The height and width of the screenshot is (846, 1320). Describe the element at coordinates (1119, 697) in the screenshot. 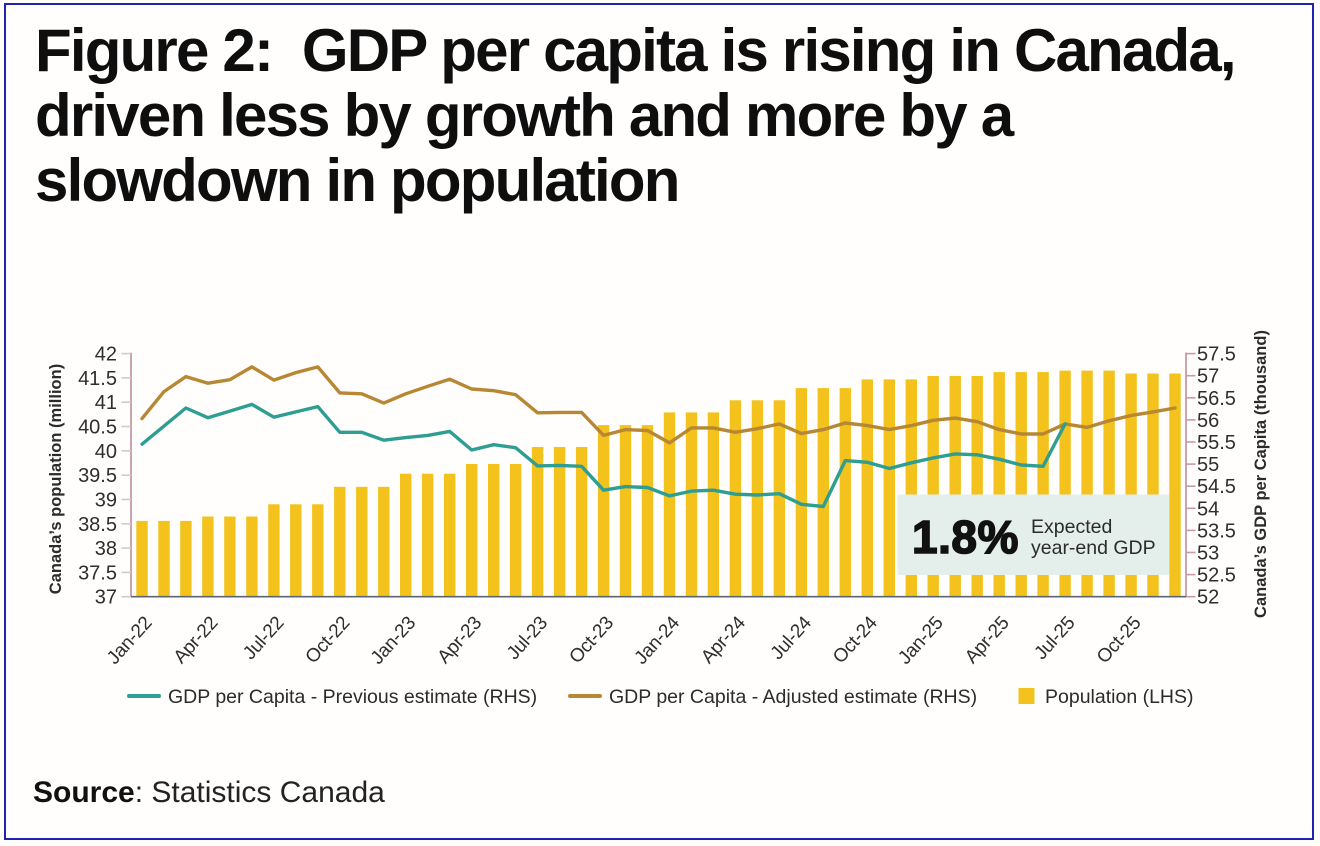

I see `svg-text: Population (LHS)` at that location.